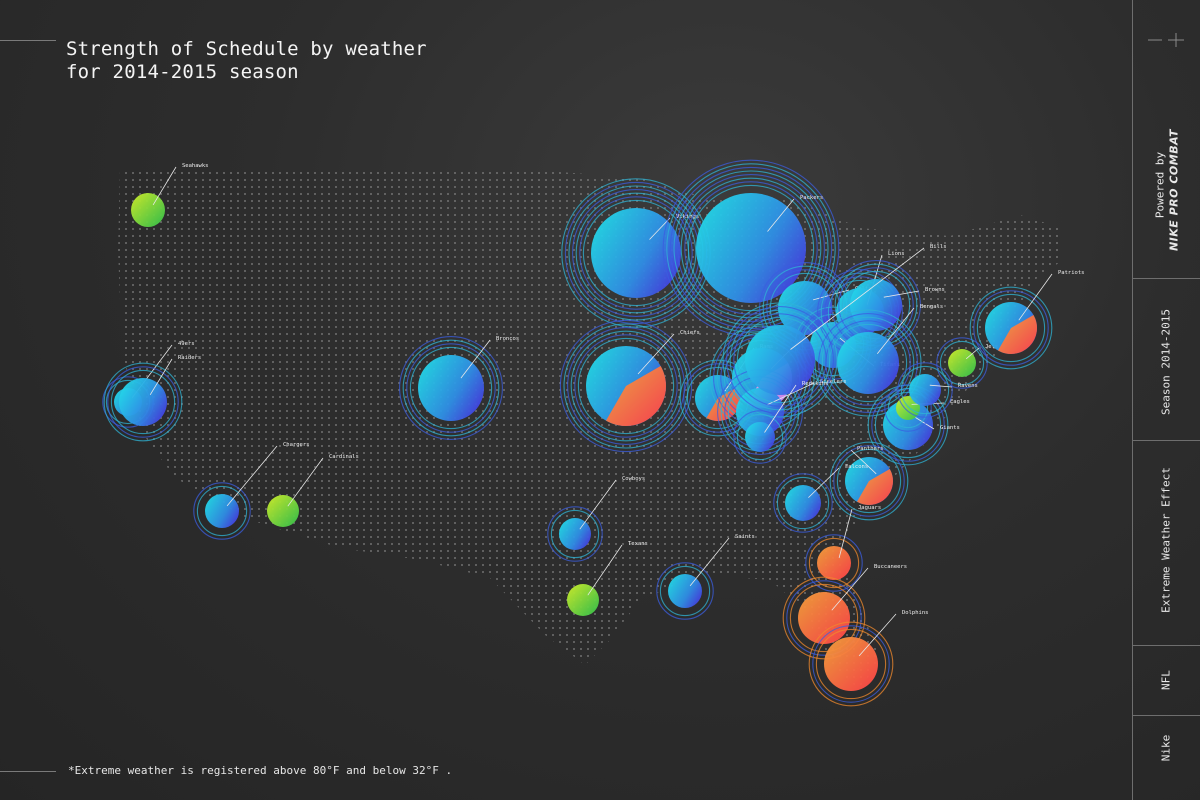  I want to click on team-bubble-chiefs: Chiefs, so click(629, 386).